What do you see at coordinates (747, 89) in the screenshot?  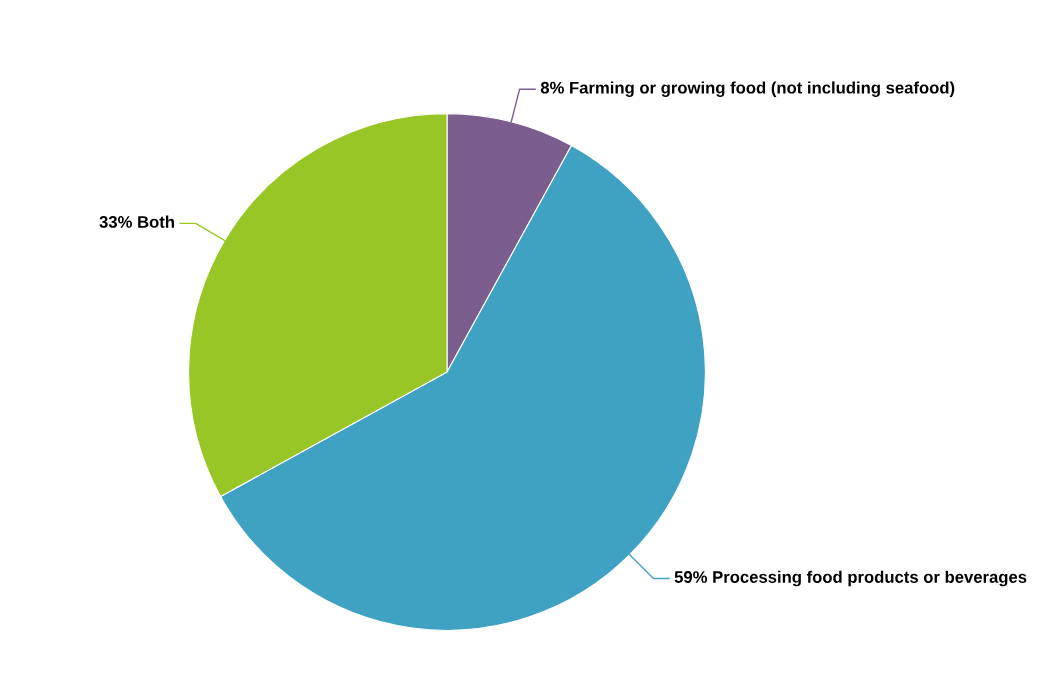 I see `slice-label: 8% Farming or growing food (not including seafood)` at bounding box center [747, 89].